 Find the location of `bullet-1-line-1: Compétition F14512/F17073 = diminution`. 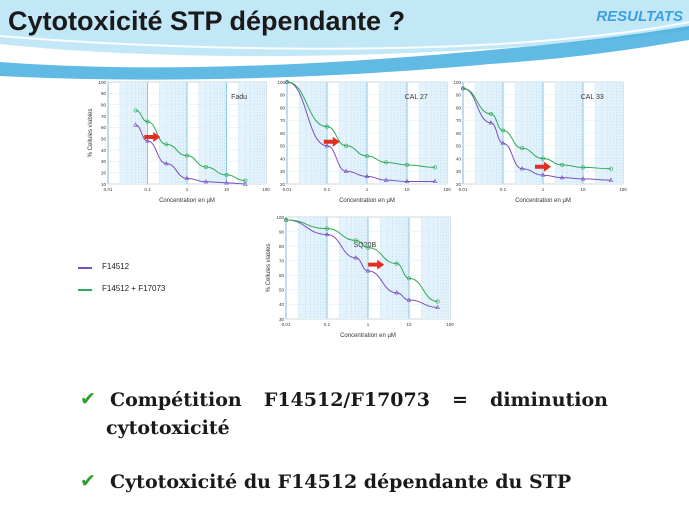

bullet-1-line-1: Compétition F14512/F17073 = diminution is located at coordinates (359, 400).